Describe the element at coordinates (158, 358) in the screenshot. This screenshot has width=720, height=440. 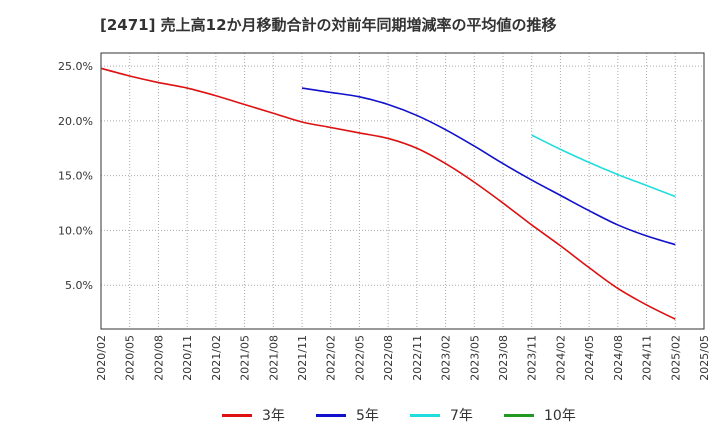
I see `x-tick-label: 2020/08` at that location.